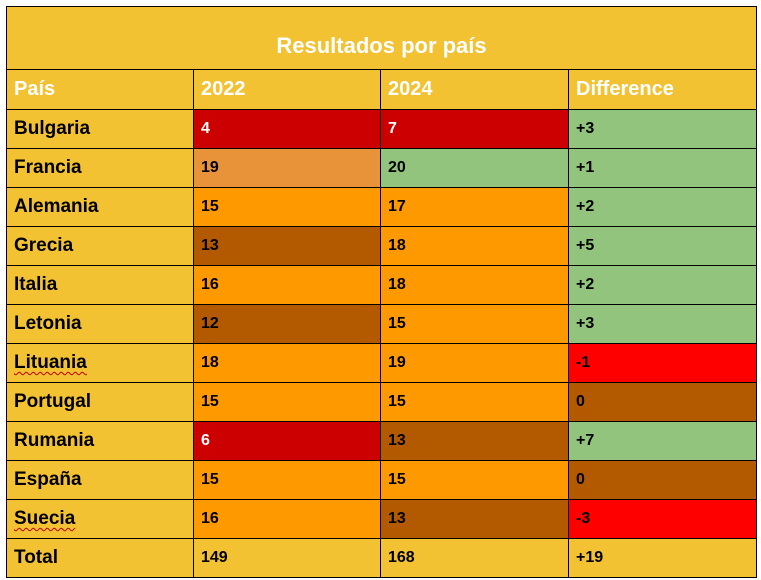  I want to click on country-cell: Letonia, so click(100, 324).